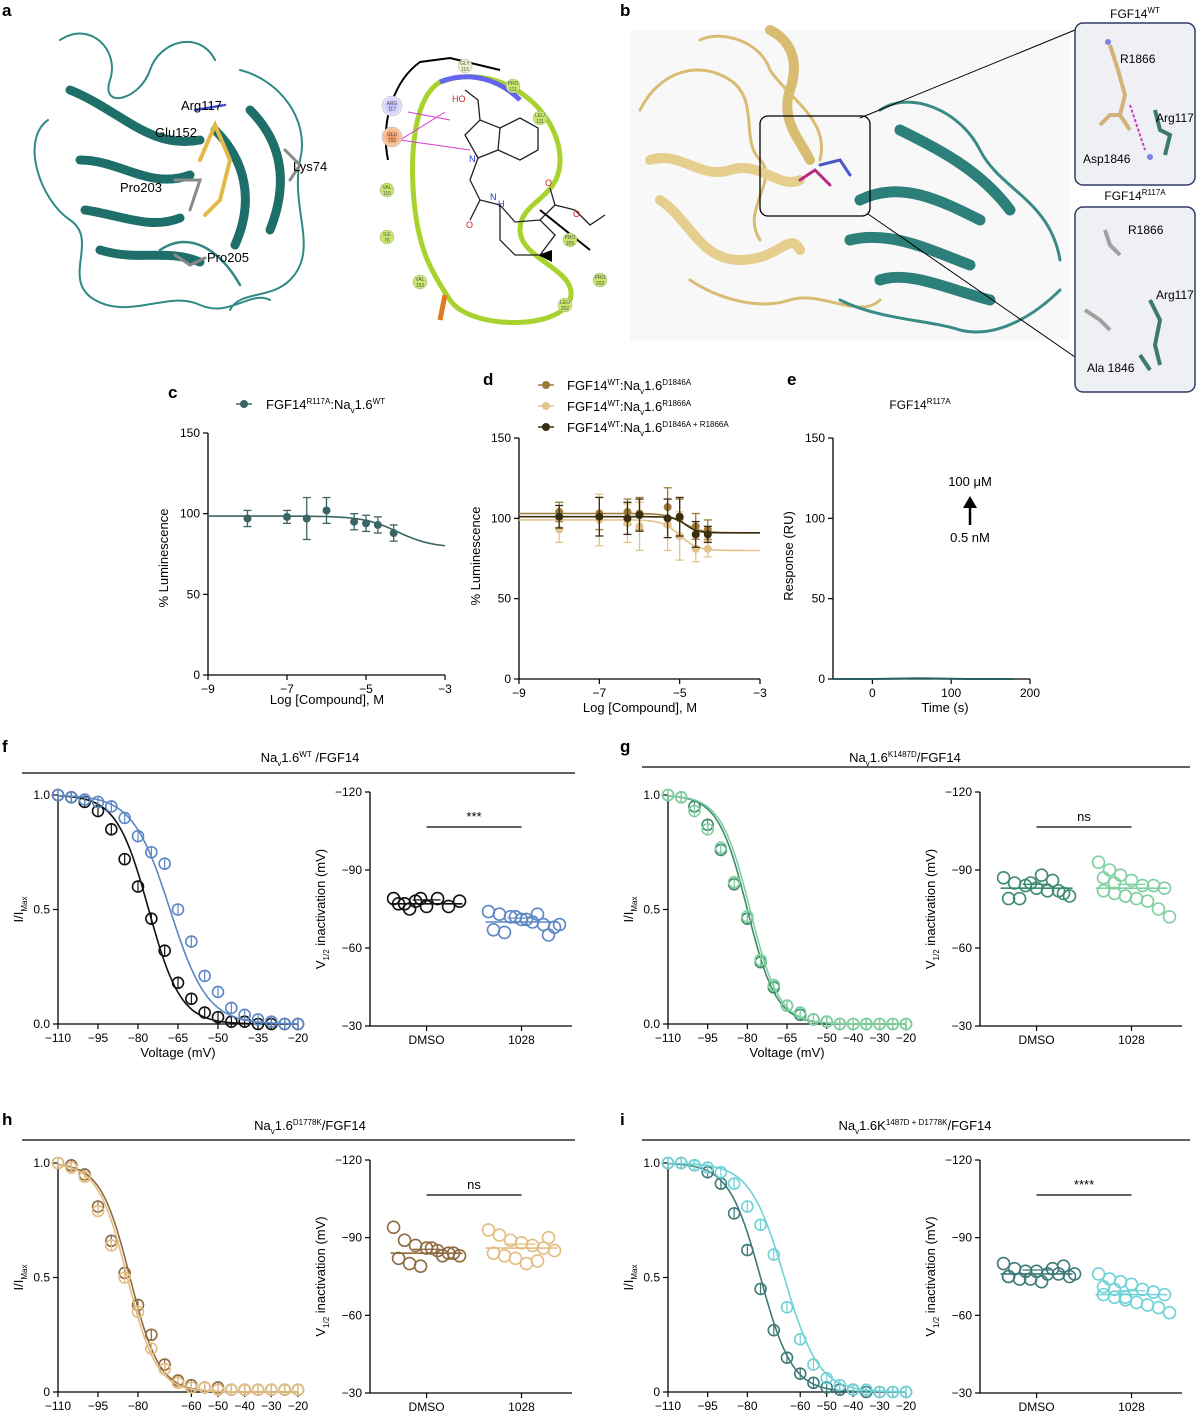 This screenshot has height=1414, width=1200. I want to click on x-tick-label: DMSO, so click(1037, 1407).